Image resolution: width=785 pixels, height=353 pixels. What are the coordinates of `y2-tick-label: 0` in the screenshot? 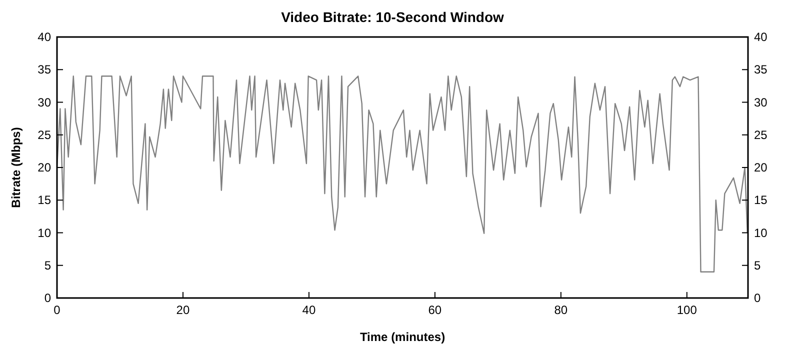 It's located at (757, 298).